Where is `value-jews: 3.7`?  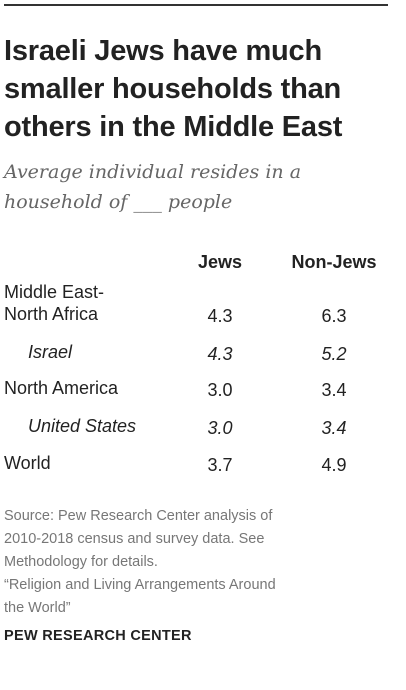 value-jews: 3.7 is located at coordinates (220, 465).